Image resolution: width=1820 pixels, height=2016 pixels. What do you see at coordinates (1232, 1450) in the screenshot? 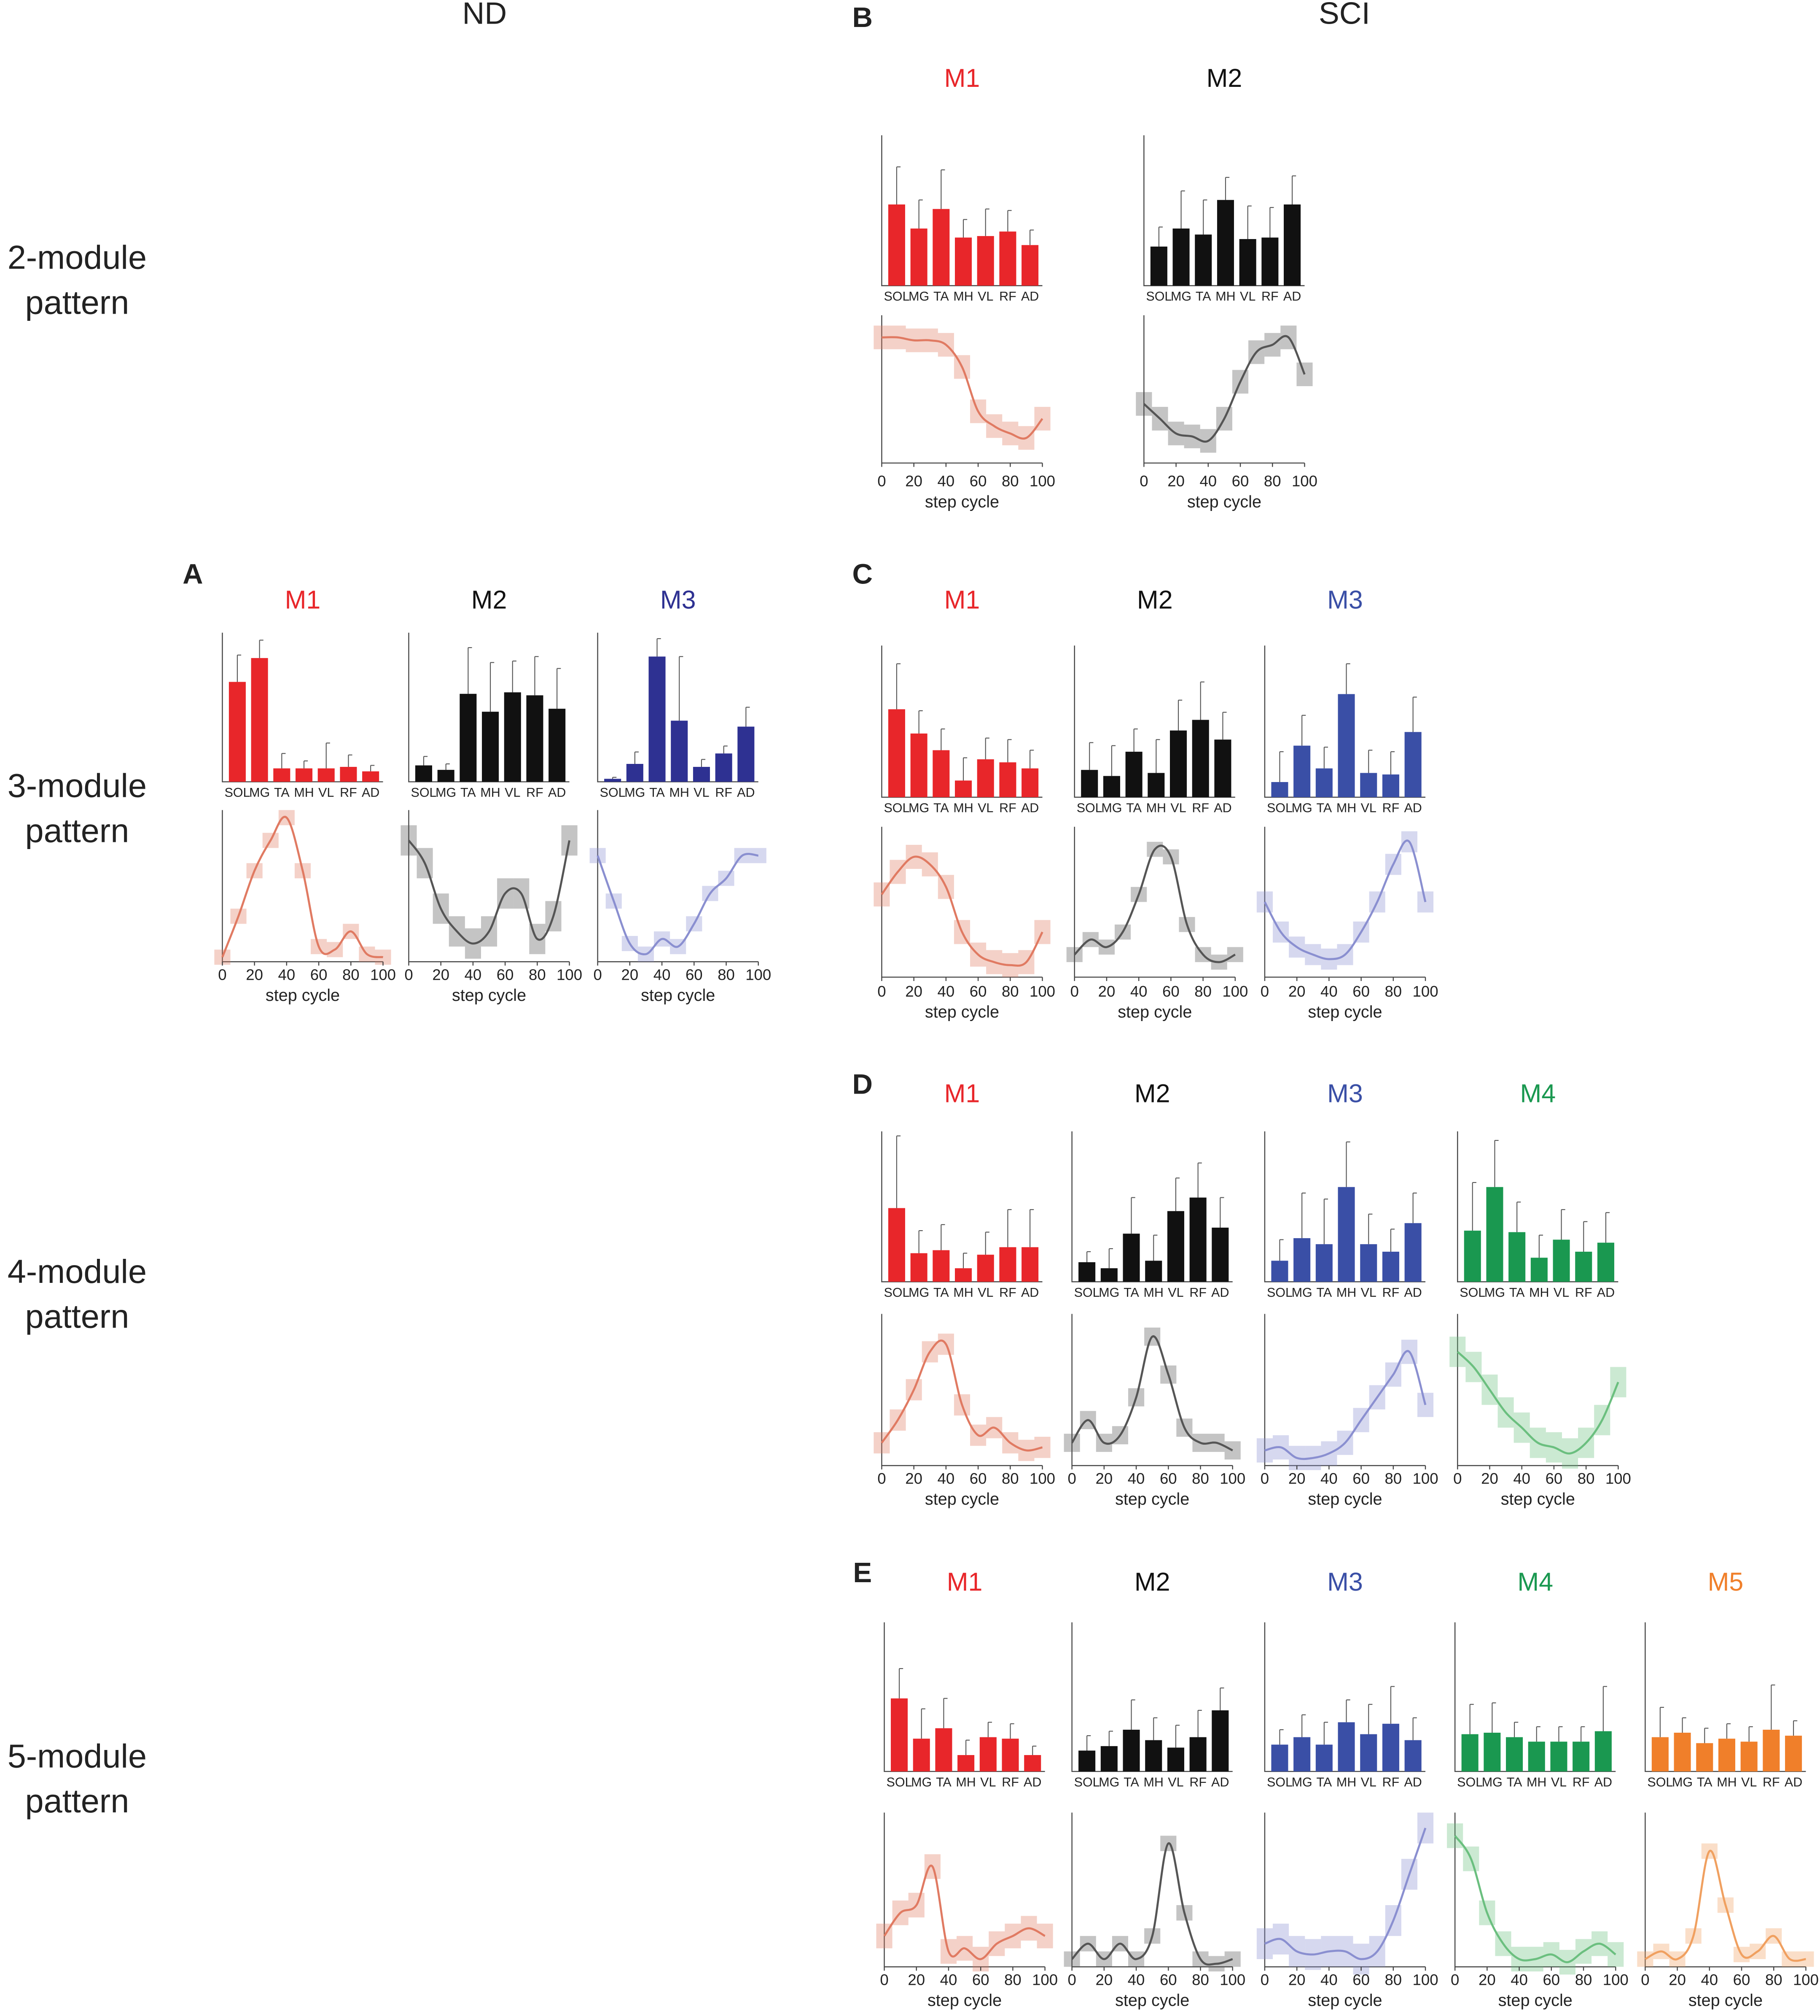
I see `error-band` at bounding box center [1232, 1450].